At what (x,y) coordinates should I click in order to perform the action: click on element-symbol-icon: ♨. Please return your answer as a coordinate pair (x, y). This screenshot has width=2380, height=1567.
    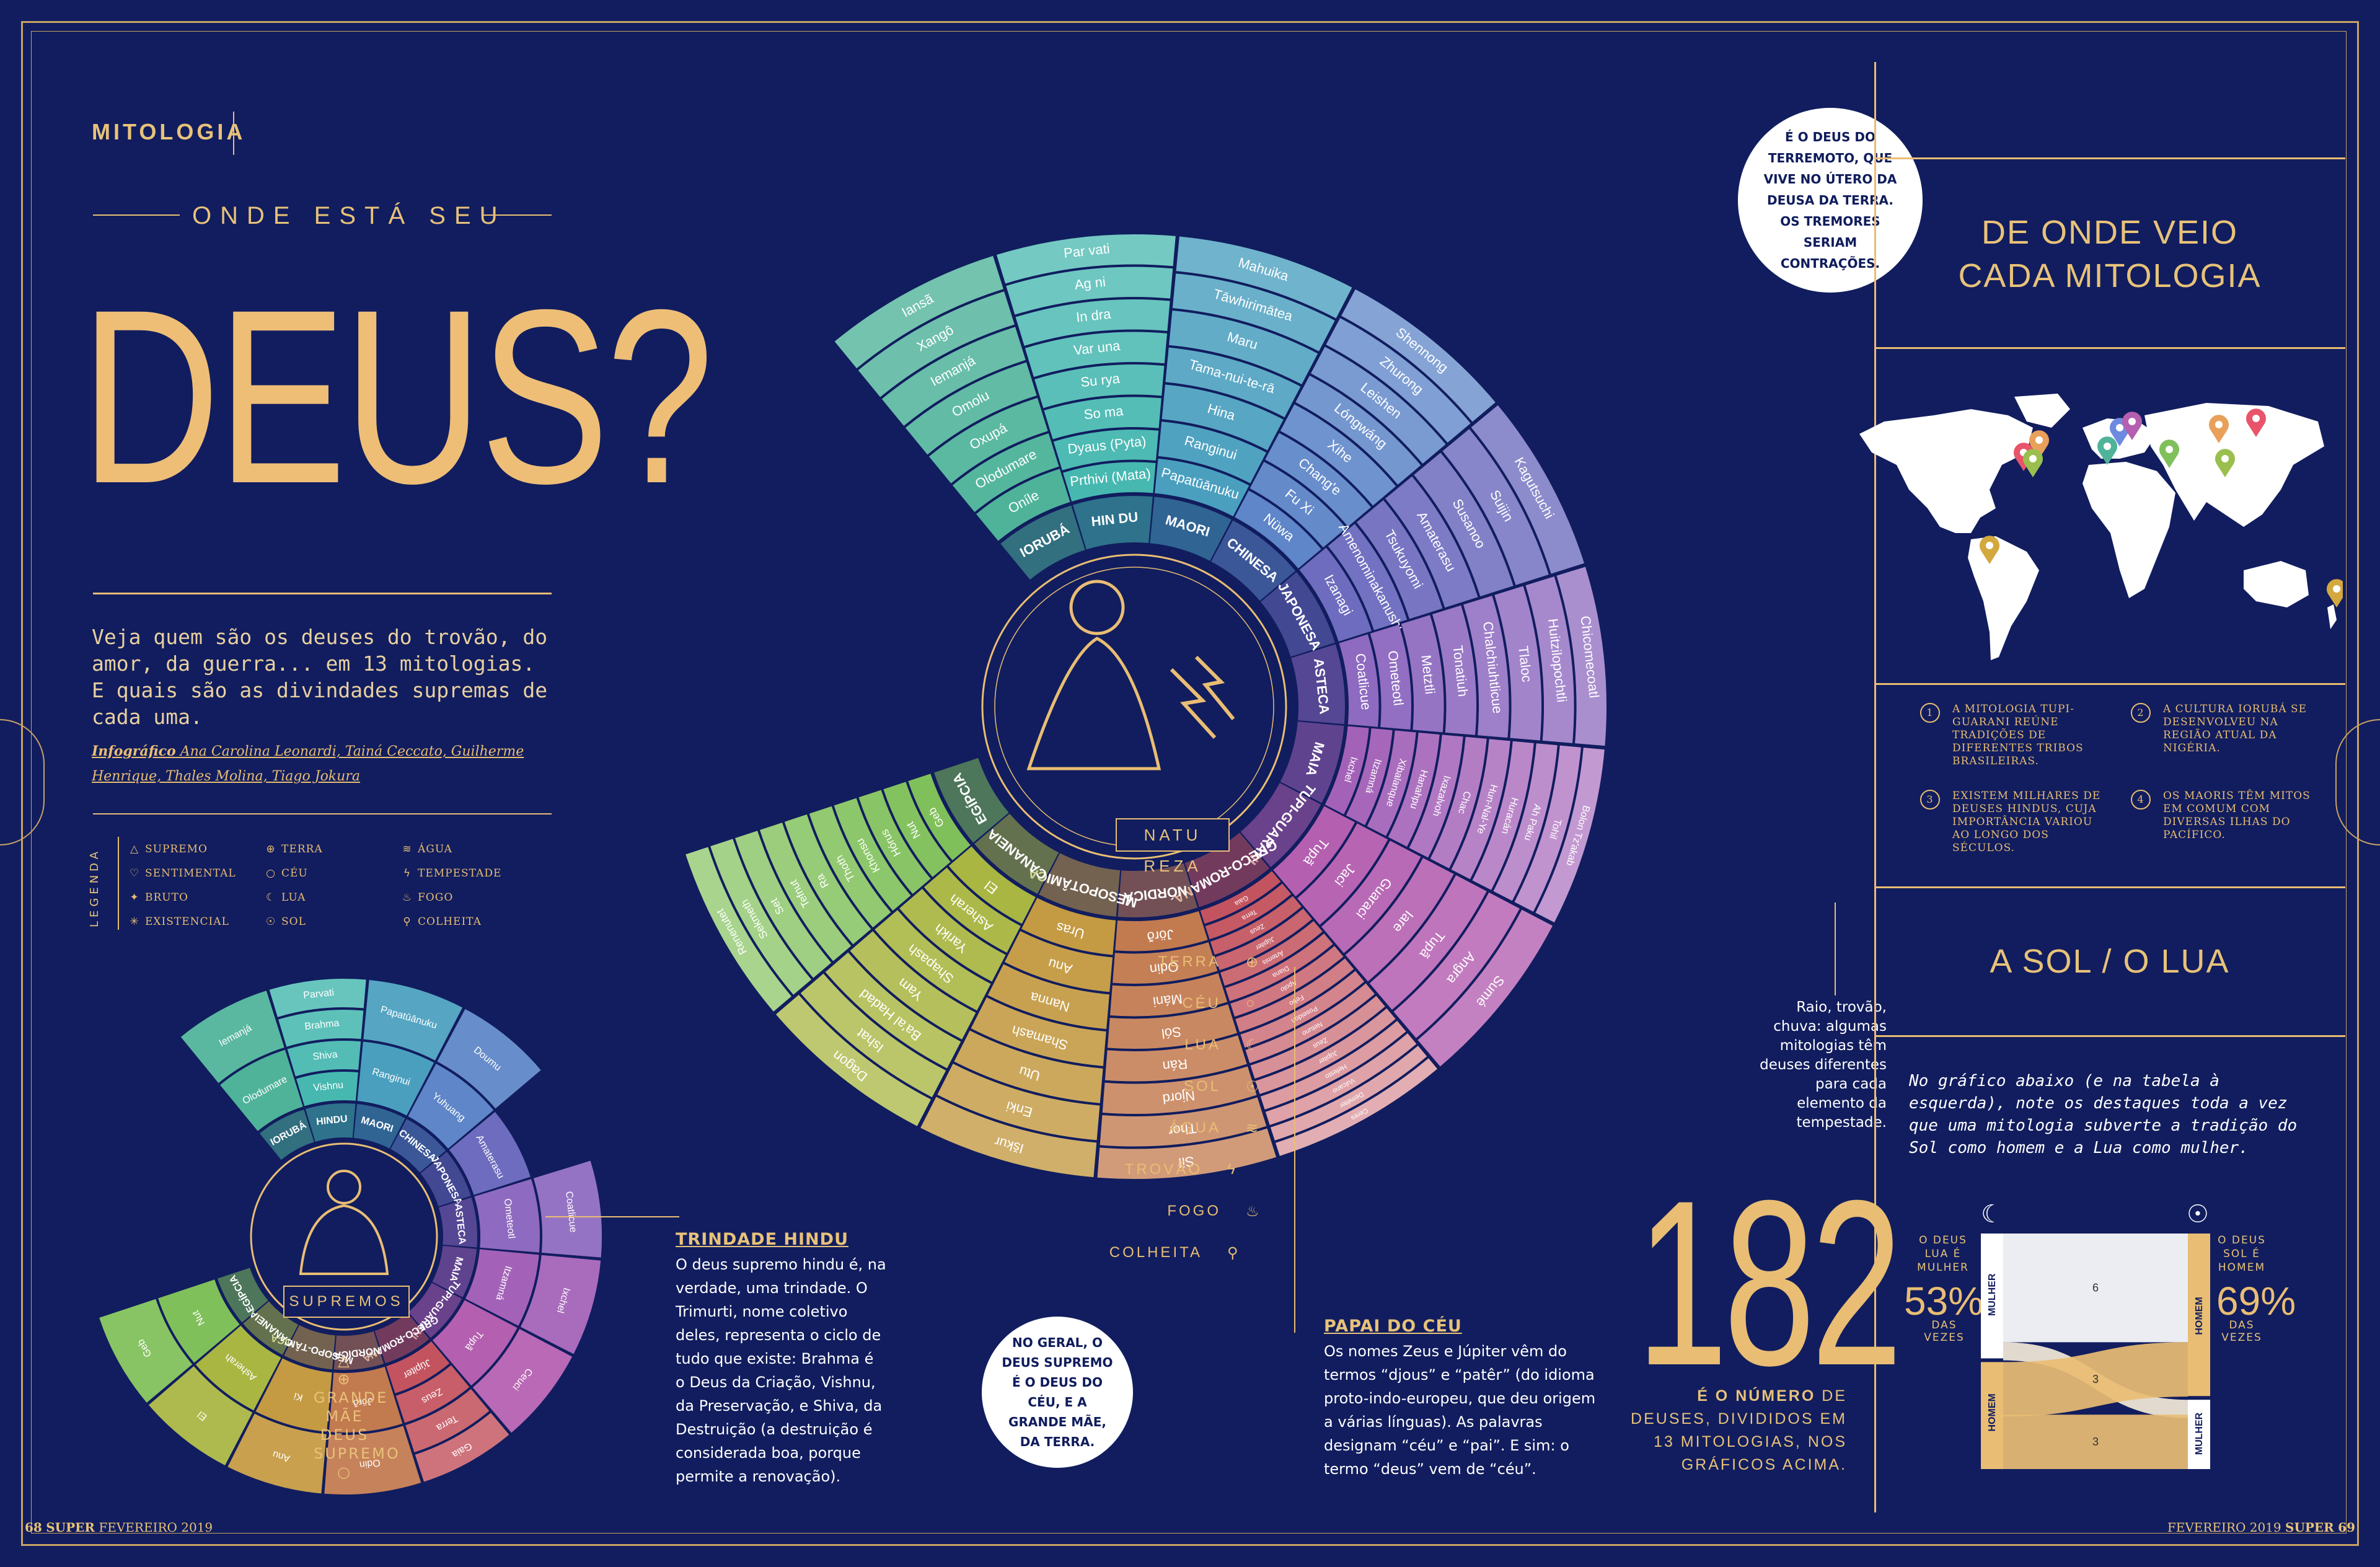
    Looking at the image, I should click on (1254, 1211).